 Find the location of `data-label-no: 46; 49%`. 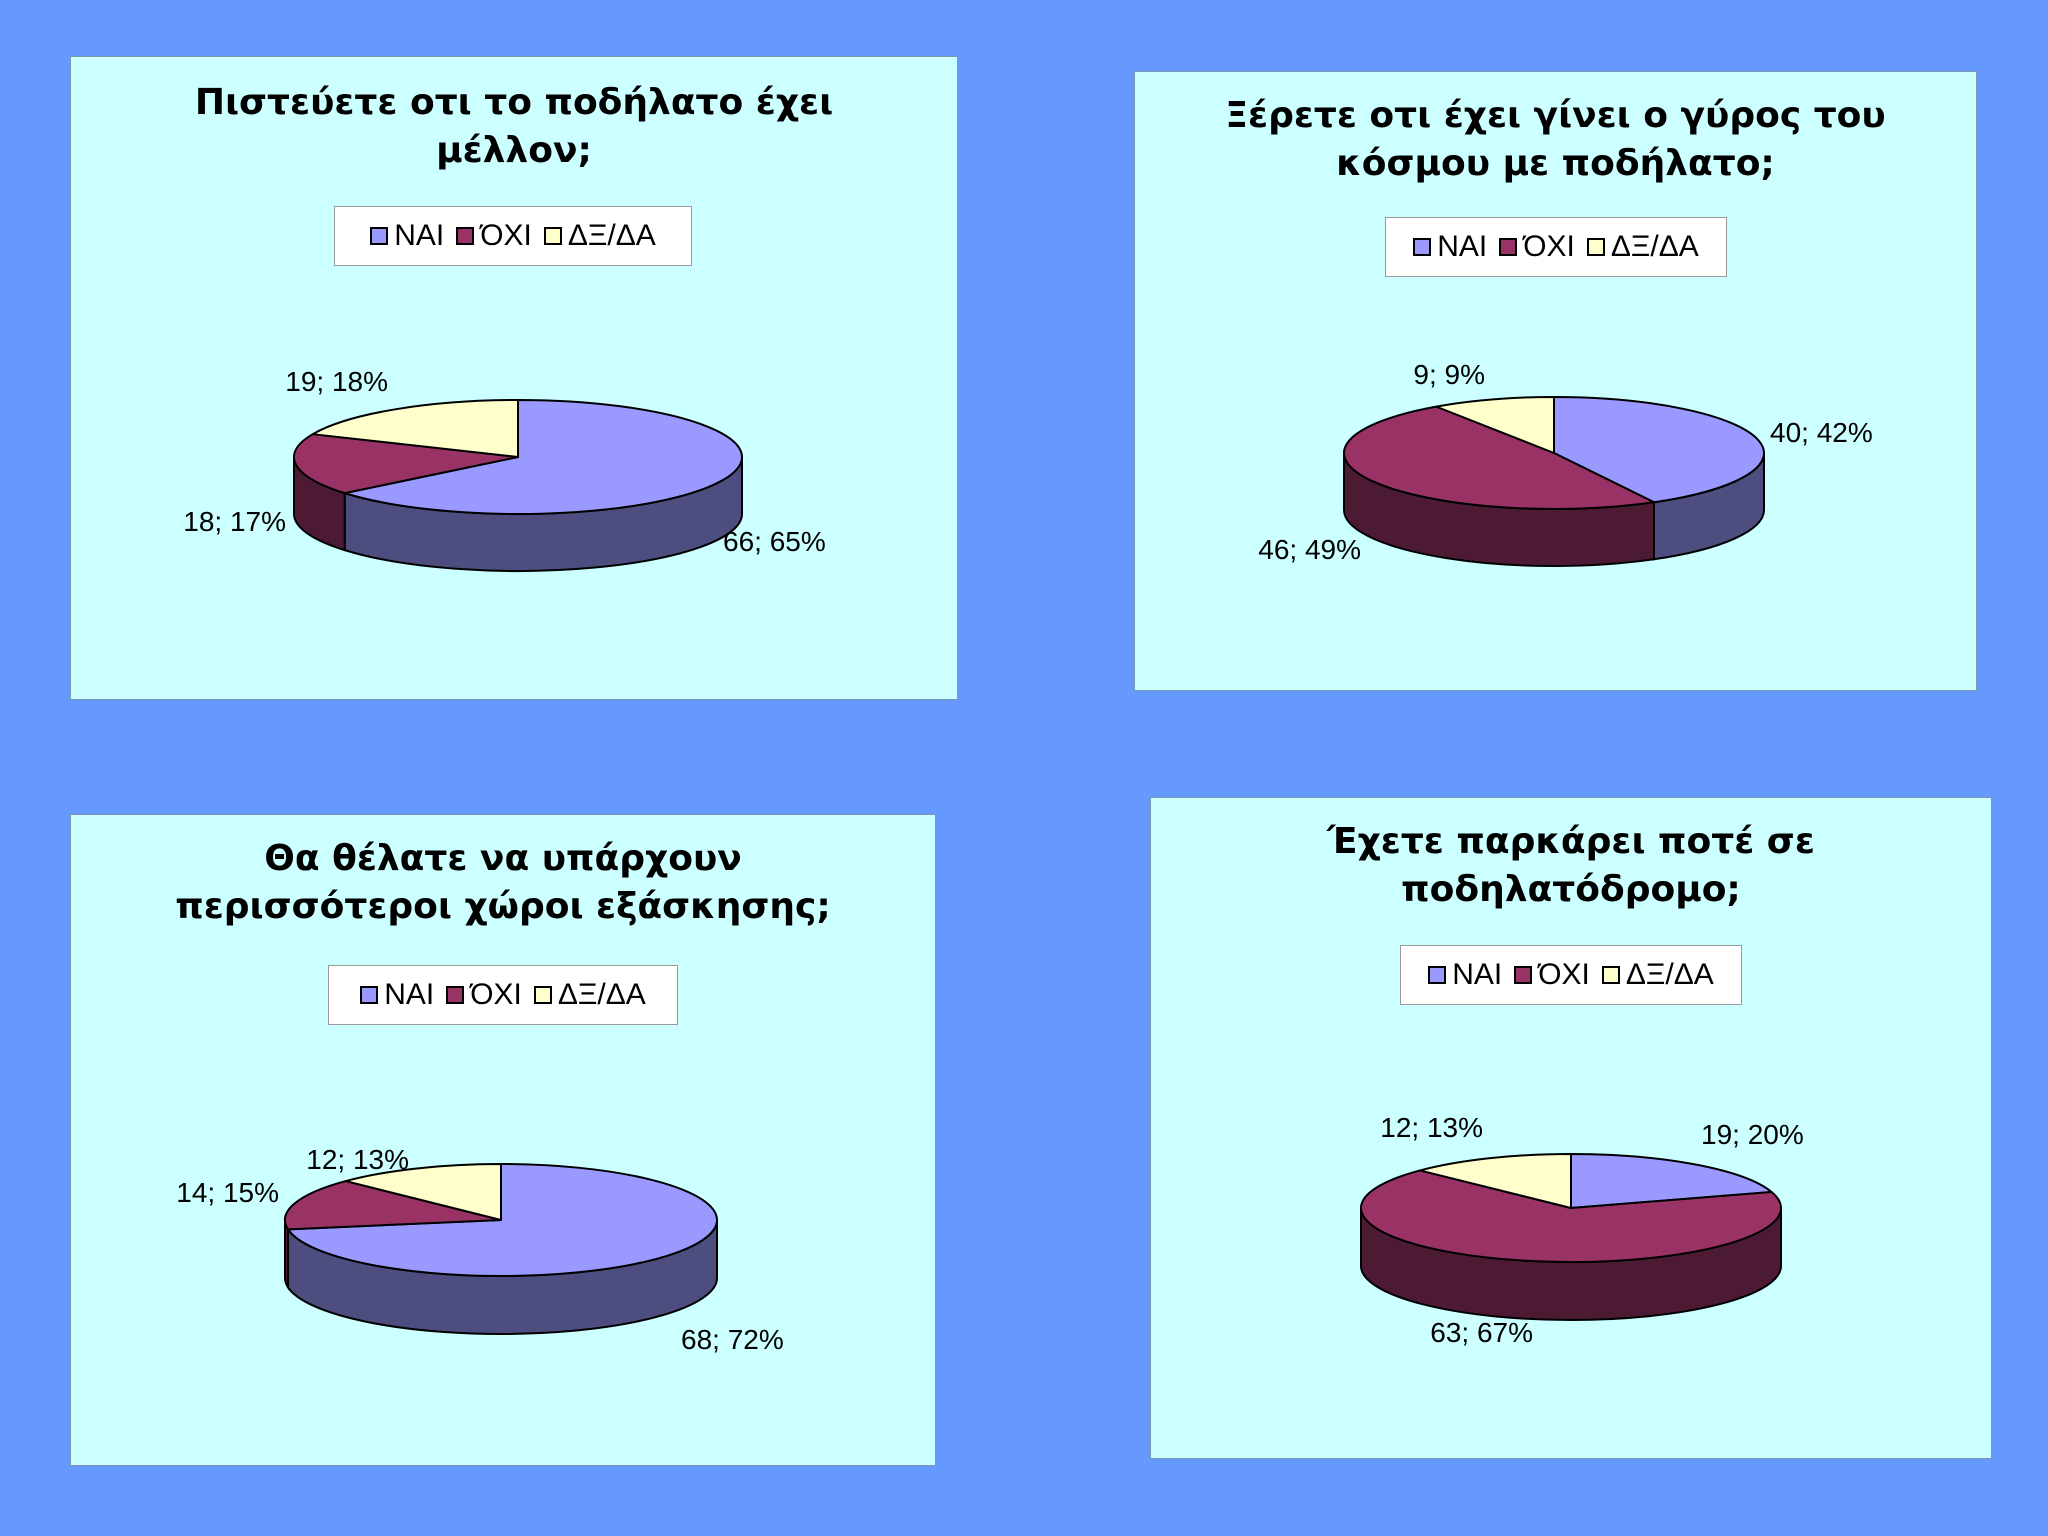

data-label-no: 46; 49% is located at coordinates (1309, 549).